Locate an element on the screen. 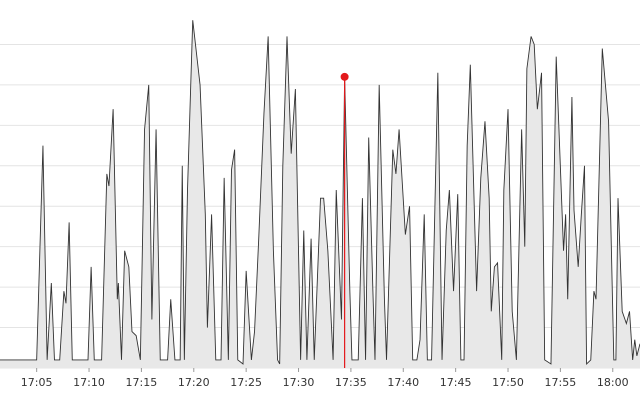 The width and height of the screenshot is (640, 400). x-tick-label: 17:10 is located at coordinates (89, 382).